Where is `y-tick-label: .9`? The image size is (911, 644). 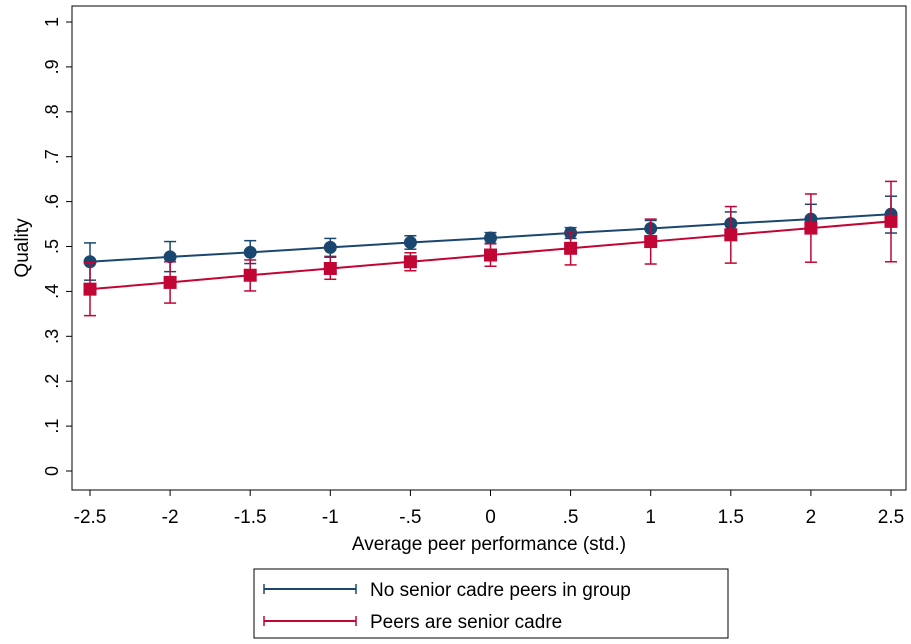
y-tick-label: .9 is located at coordinates (52, 66).